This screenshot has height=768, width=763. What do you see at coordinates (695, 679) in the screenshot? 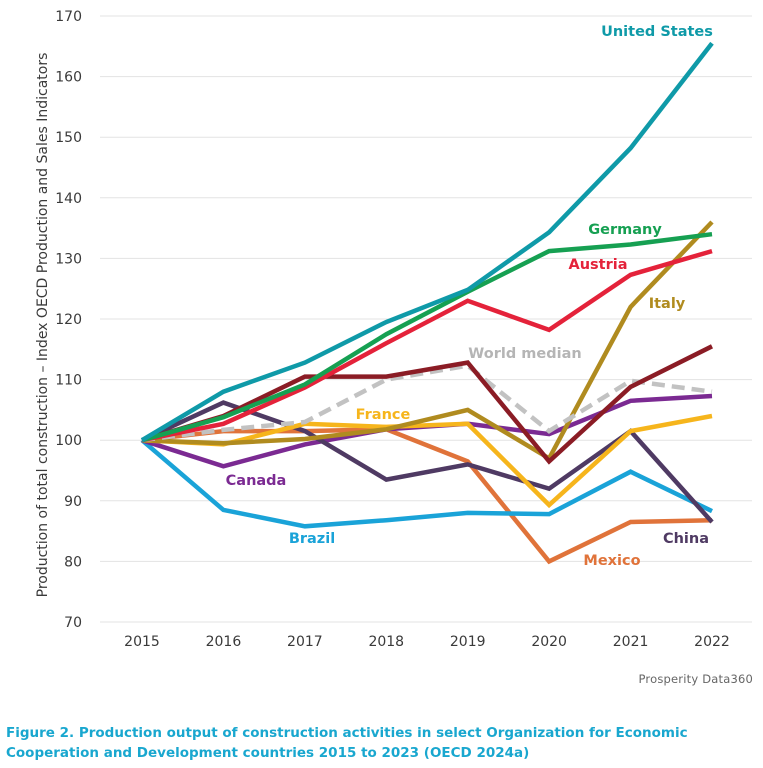
I see `source-credit: Prosperity Data360` at bounding box center [695, 679].